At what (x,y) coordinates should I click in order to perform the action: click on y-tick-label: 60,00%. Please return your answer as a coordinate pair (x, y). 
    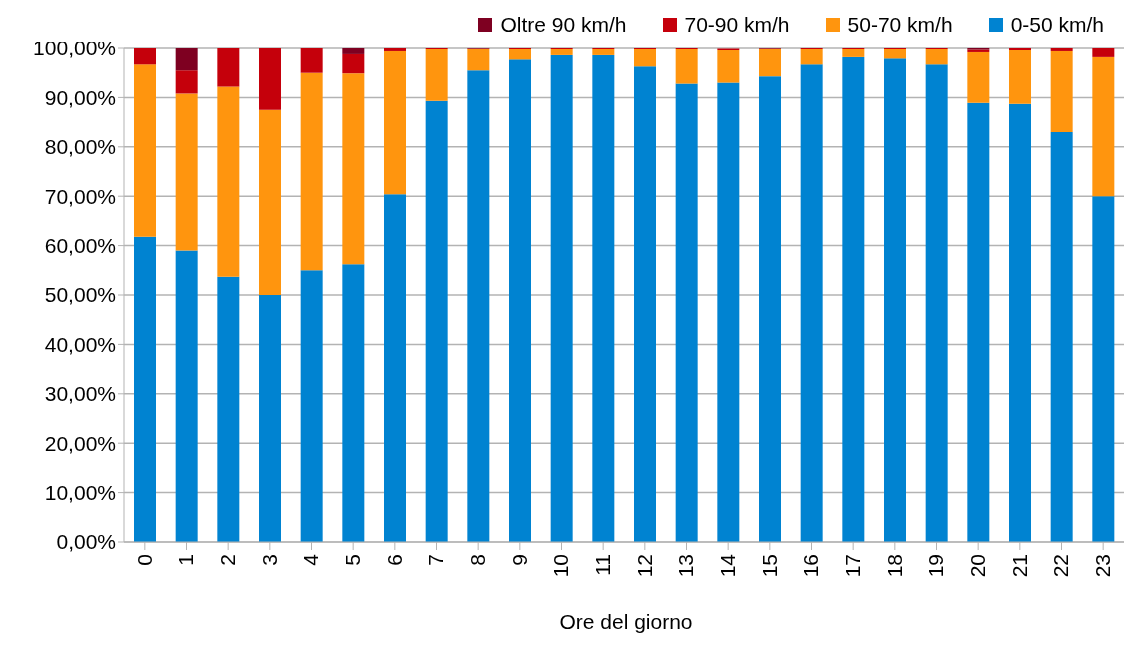
    Looking at the image, I should click on (80, 246).